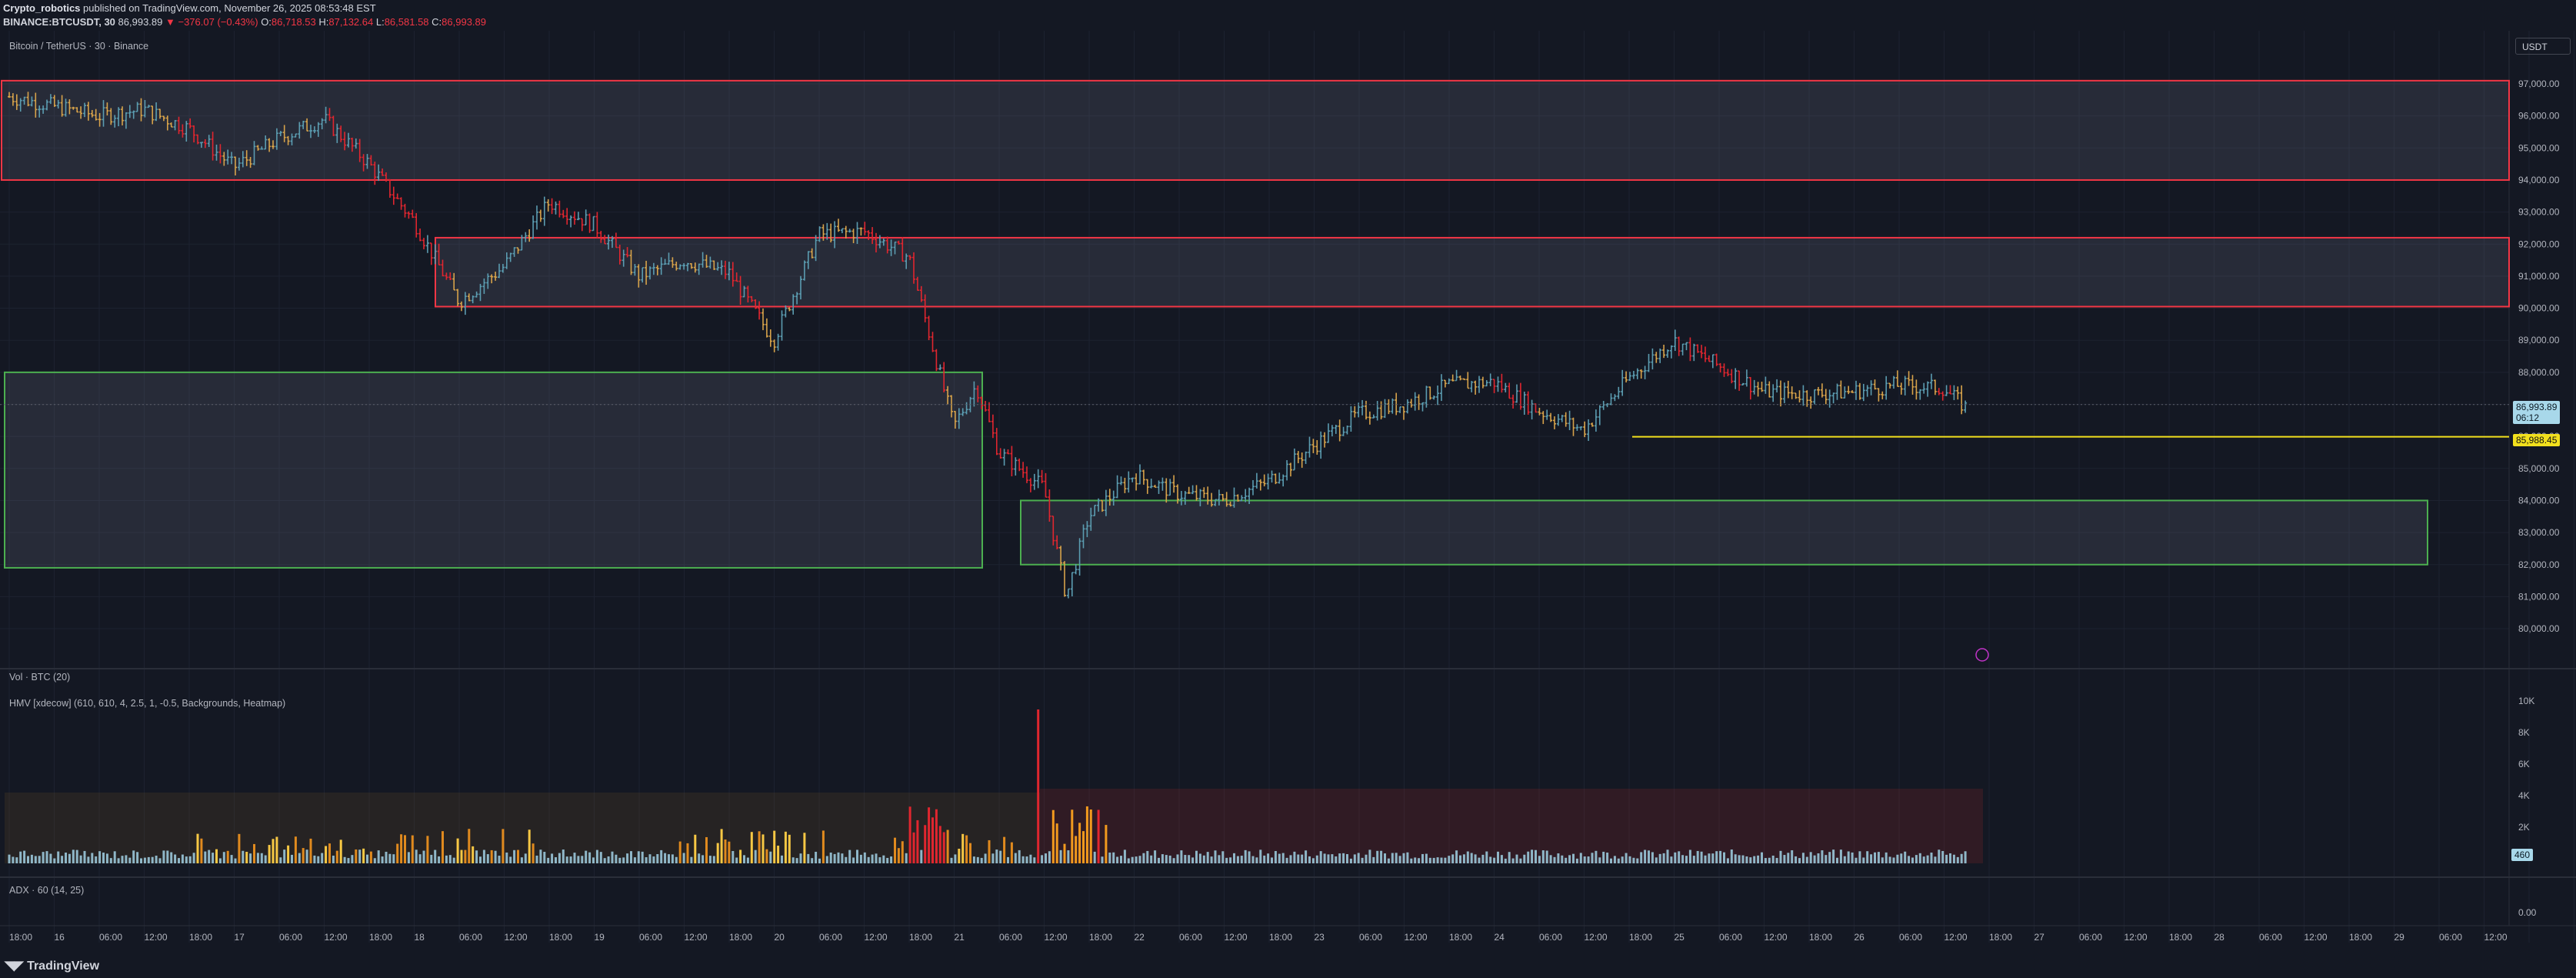  I want to click on author-name: Crypto_robotics, so click(42, 8).